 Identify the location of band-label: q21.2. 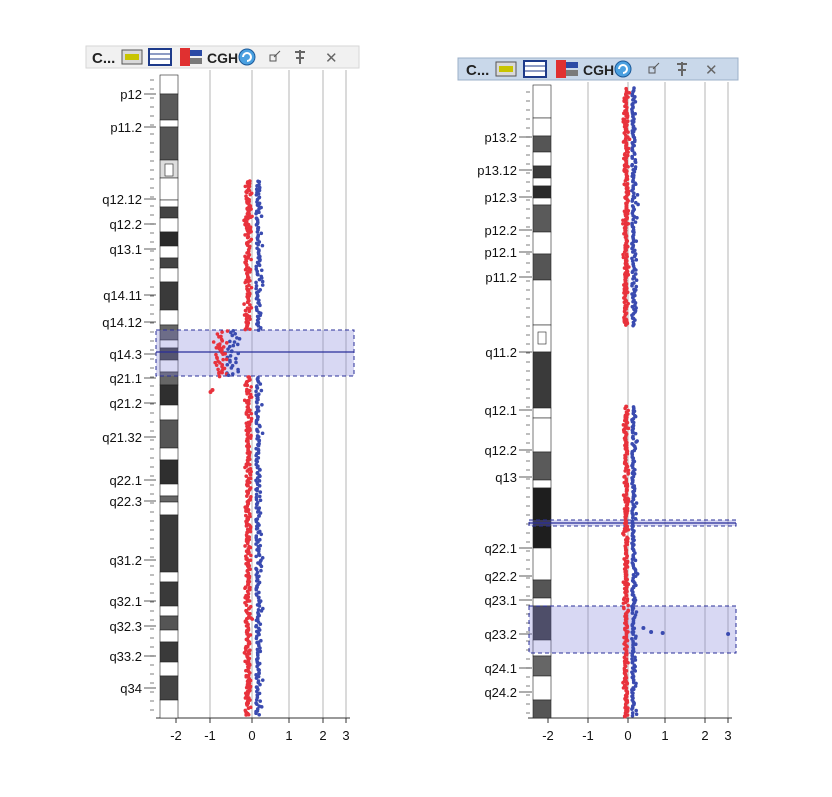
(125, 403).